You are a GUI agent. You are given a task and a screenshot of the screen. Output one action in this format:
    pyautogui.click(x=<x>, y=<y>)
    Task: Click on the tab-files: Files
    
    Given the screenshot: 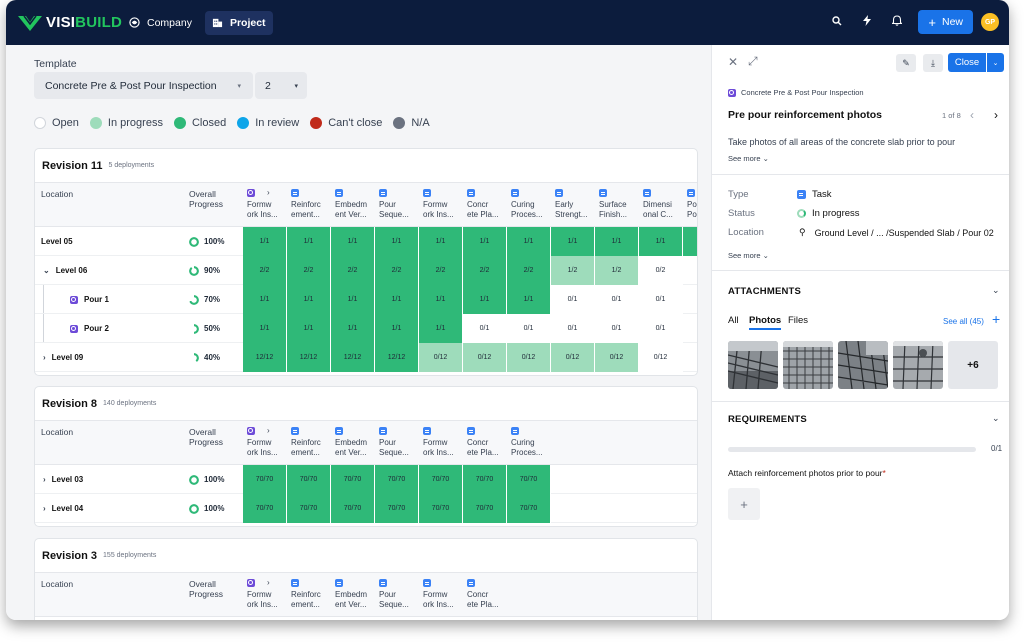 What is the action you would take?
    pyautogui.click(x=798, y=320)
    